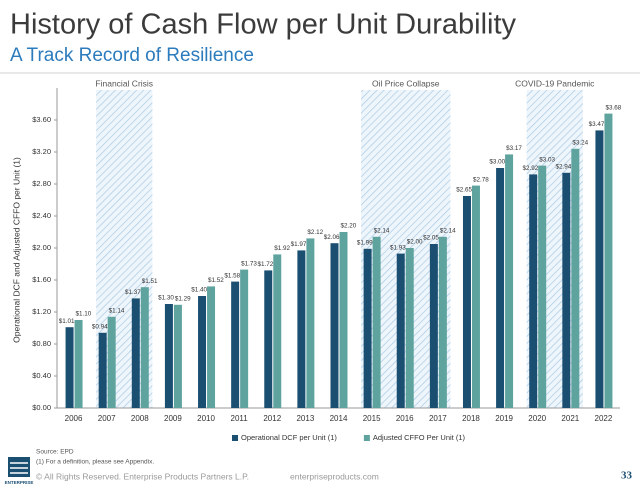 The width and height of the screenshot is (640, 494). Describe the element at coordinates (597, 124) in the screenshot. I see `value-label: $3.47` at that location.